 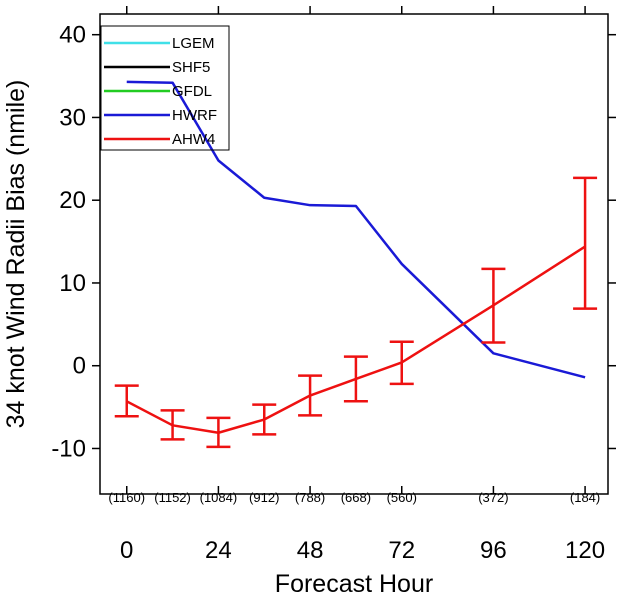 I want to click on x-tick-label: 48, so click(x=310, y=550).